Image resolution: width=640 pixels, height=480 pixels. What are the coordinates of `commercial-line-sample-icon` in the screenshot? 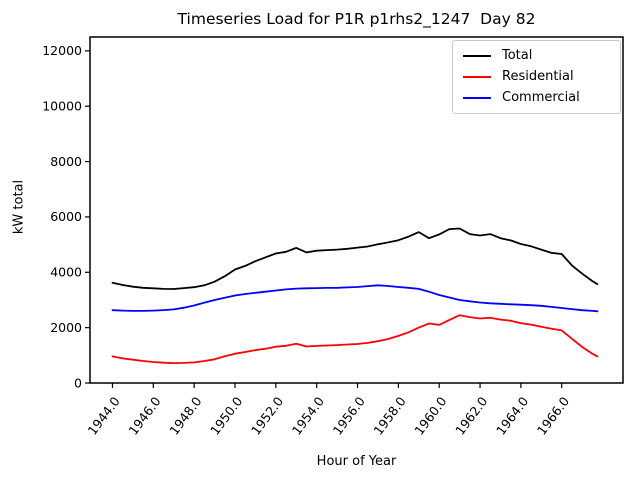 It's located at (477, 98).